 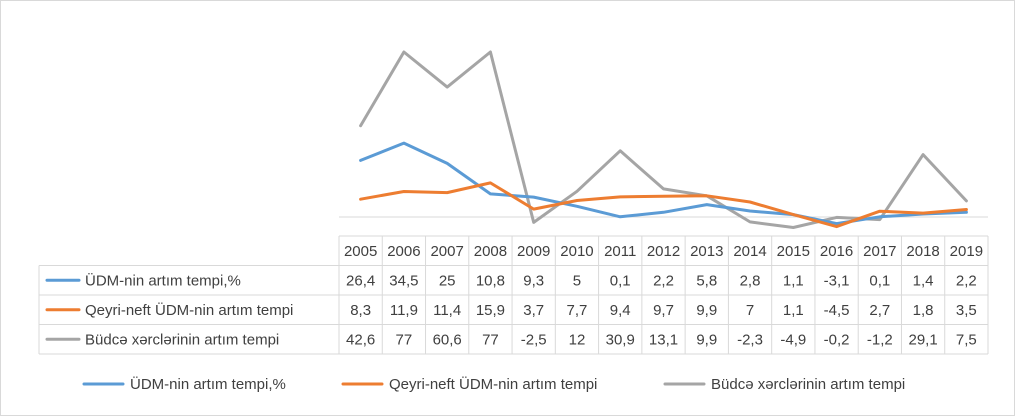 I want to click on data-label: 13,1, so click(x=663, y=339).